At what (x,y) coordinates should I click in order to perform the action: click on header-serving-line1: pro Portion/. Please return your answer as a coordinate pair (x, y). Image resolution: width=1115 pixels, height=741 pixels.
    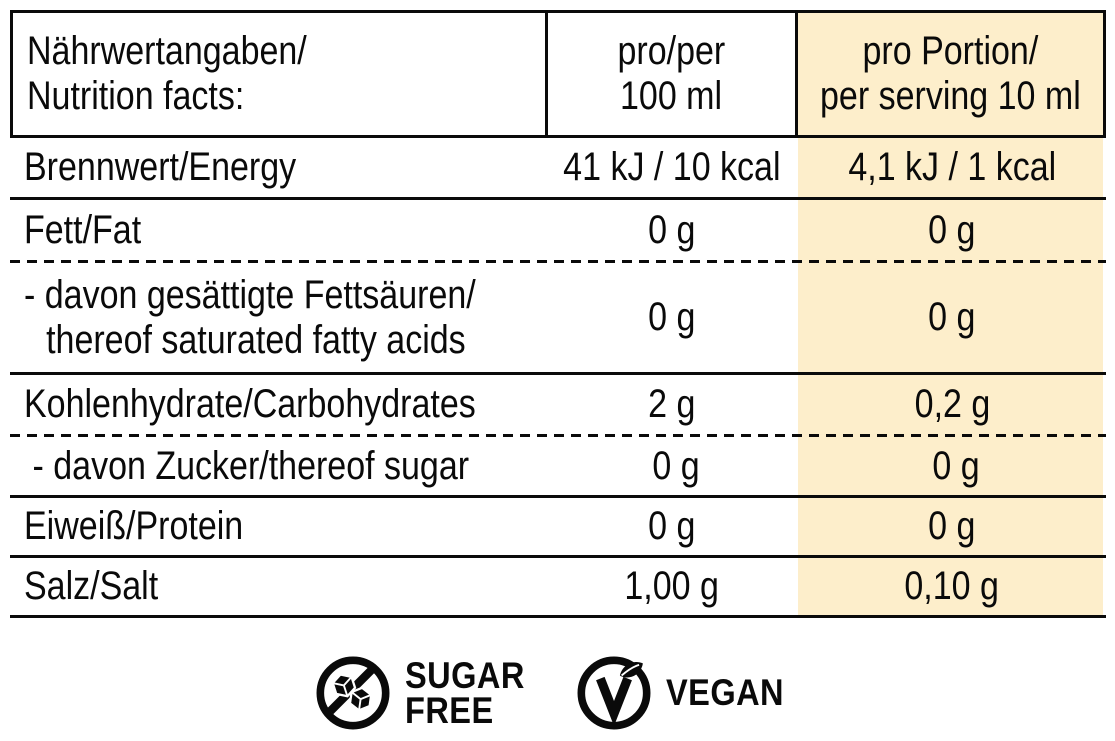
    Looking at the image, I should click on (950, 51).